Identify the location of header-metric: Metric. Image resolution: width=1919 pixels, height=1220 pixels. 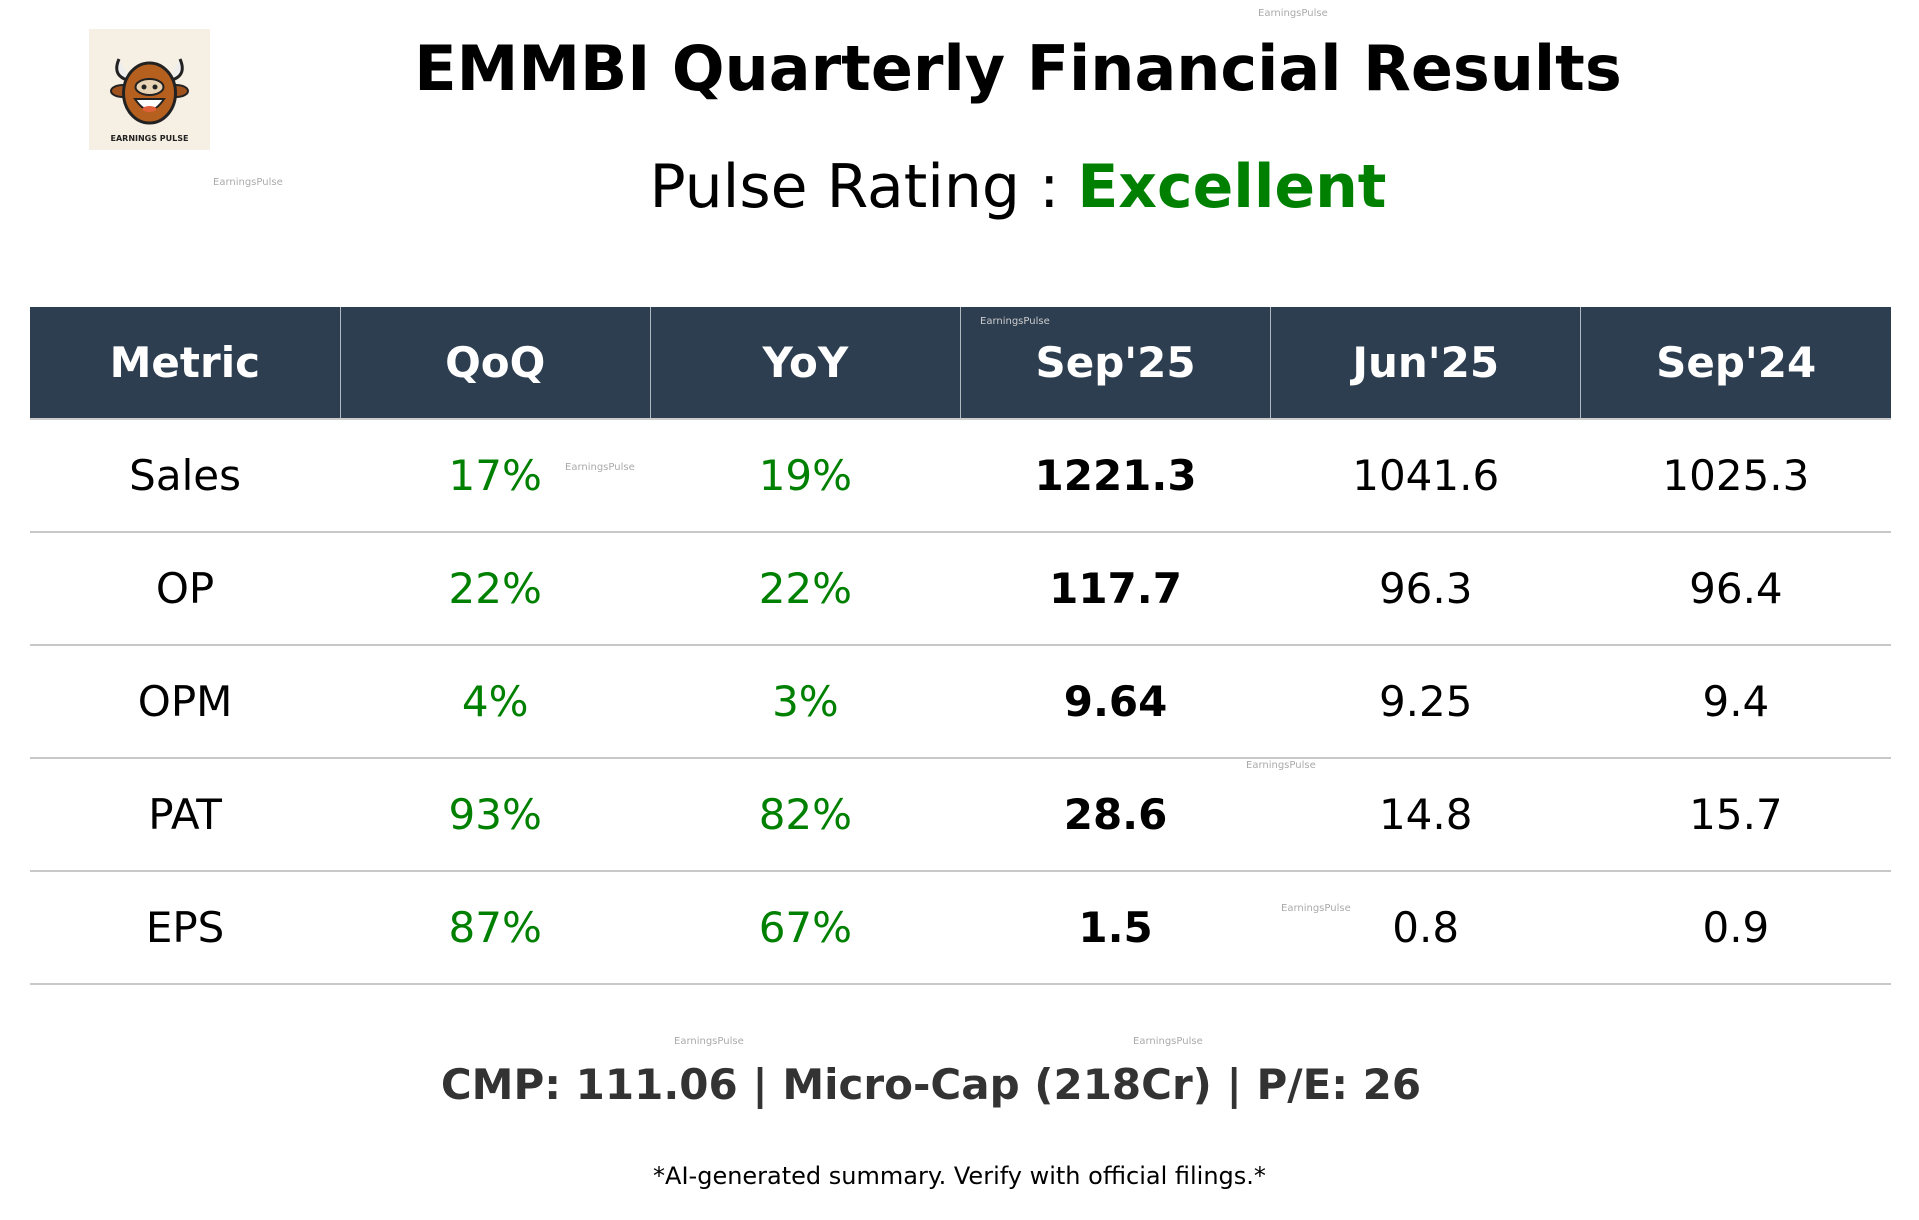
(185, 363).